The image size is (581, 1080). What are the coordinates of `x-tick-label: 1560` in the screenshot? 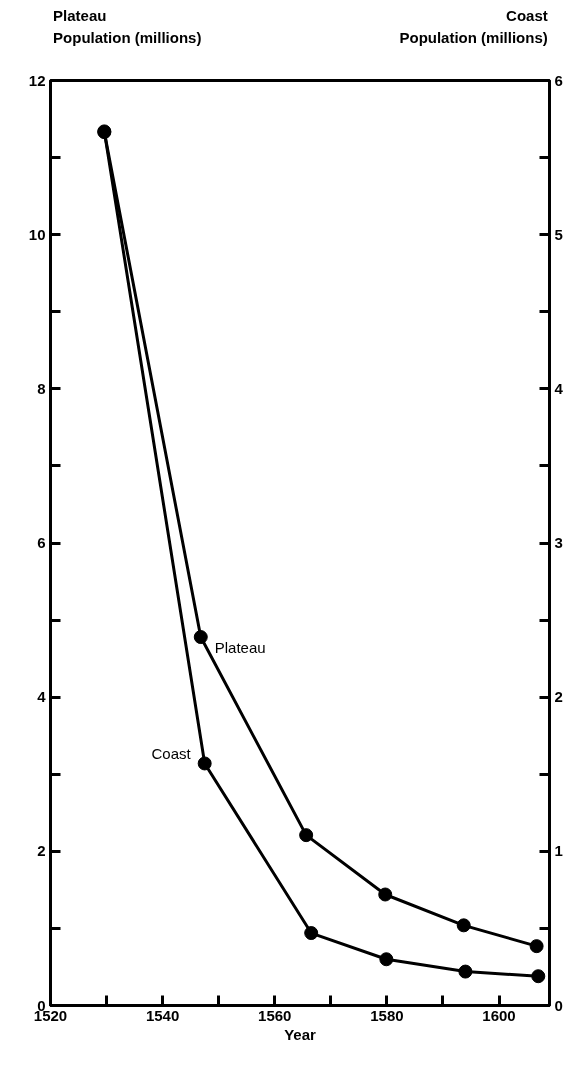 It's located at (275, 1015).